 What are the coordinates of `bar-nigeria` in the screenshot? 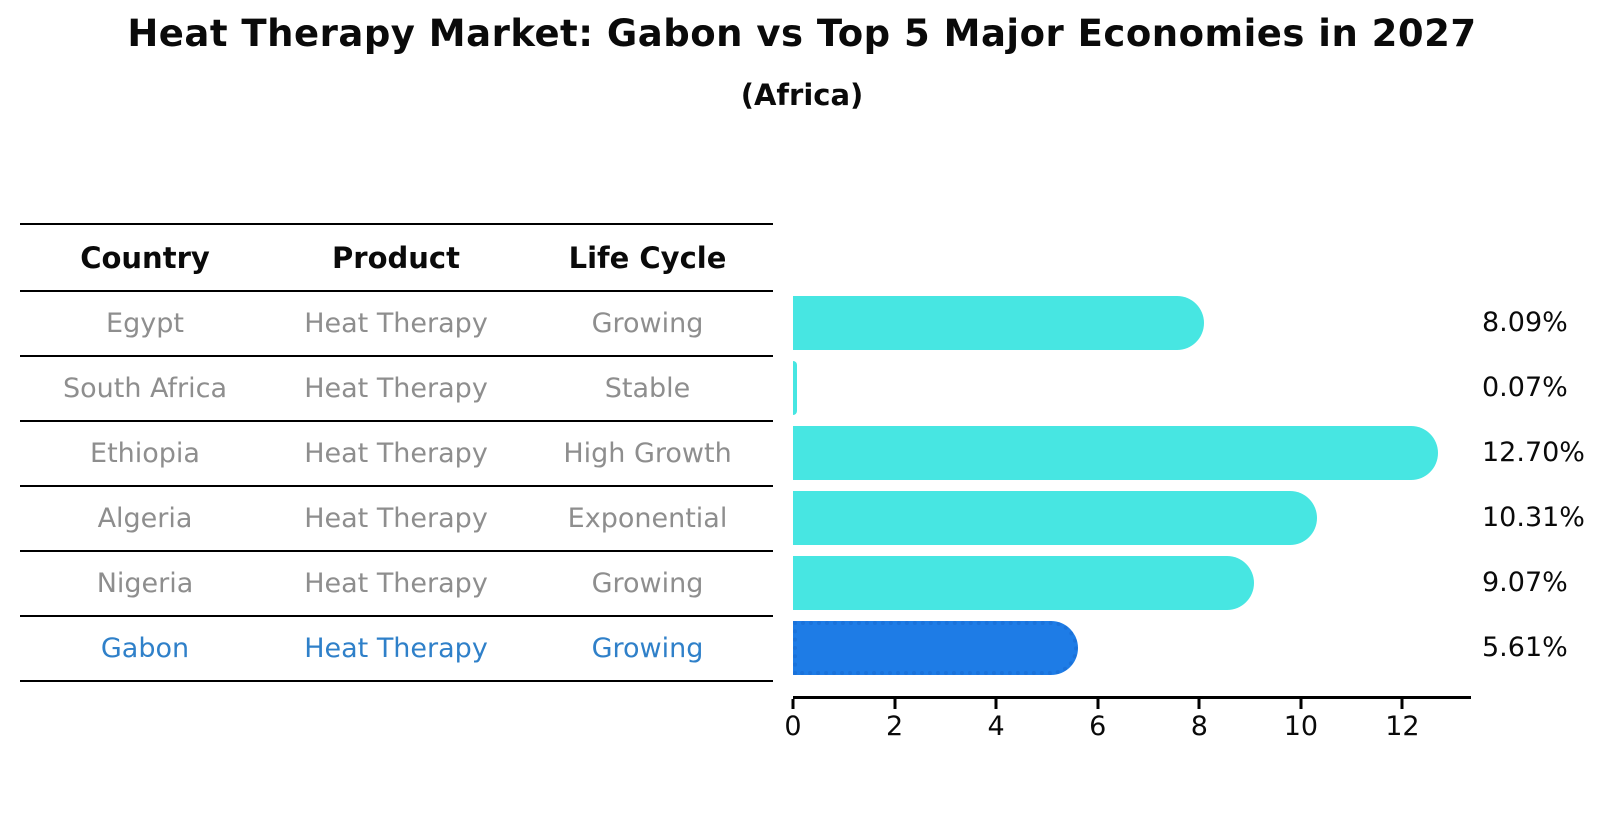 It's located at (1023, 582).